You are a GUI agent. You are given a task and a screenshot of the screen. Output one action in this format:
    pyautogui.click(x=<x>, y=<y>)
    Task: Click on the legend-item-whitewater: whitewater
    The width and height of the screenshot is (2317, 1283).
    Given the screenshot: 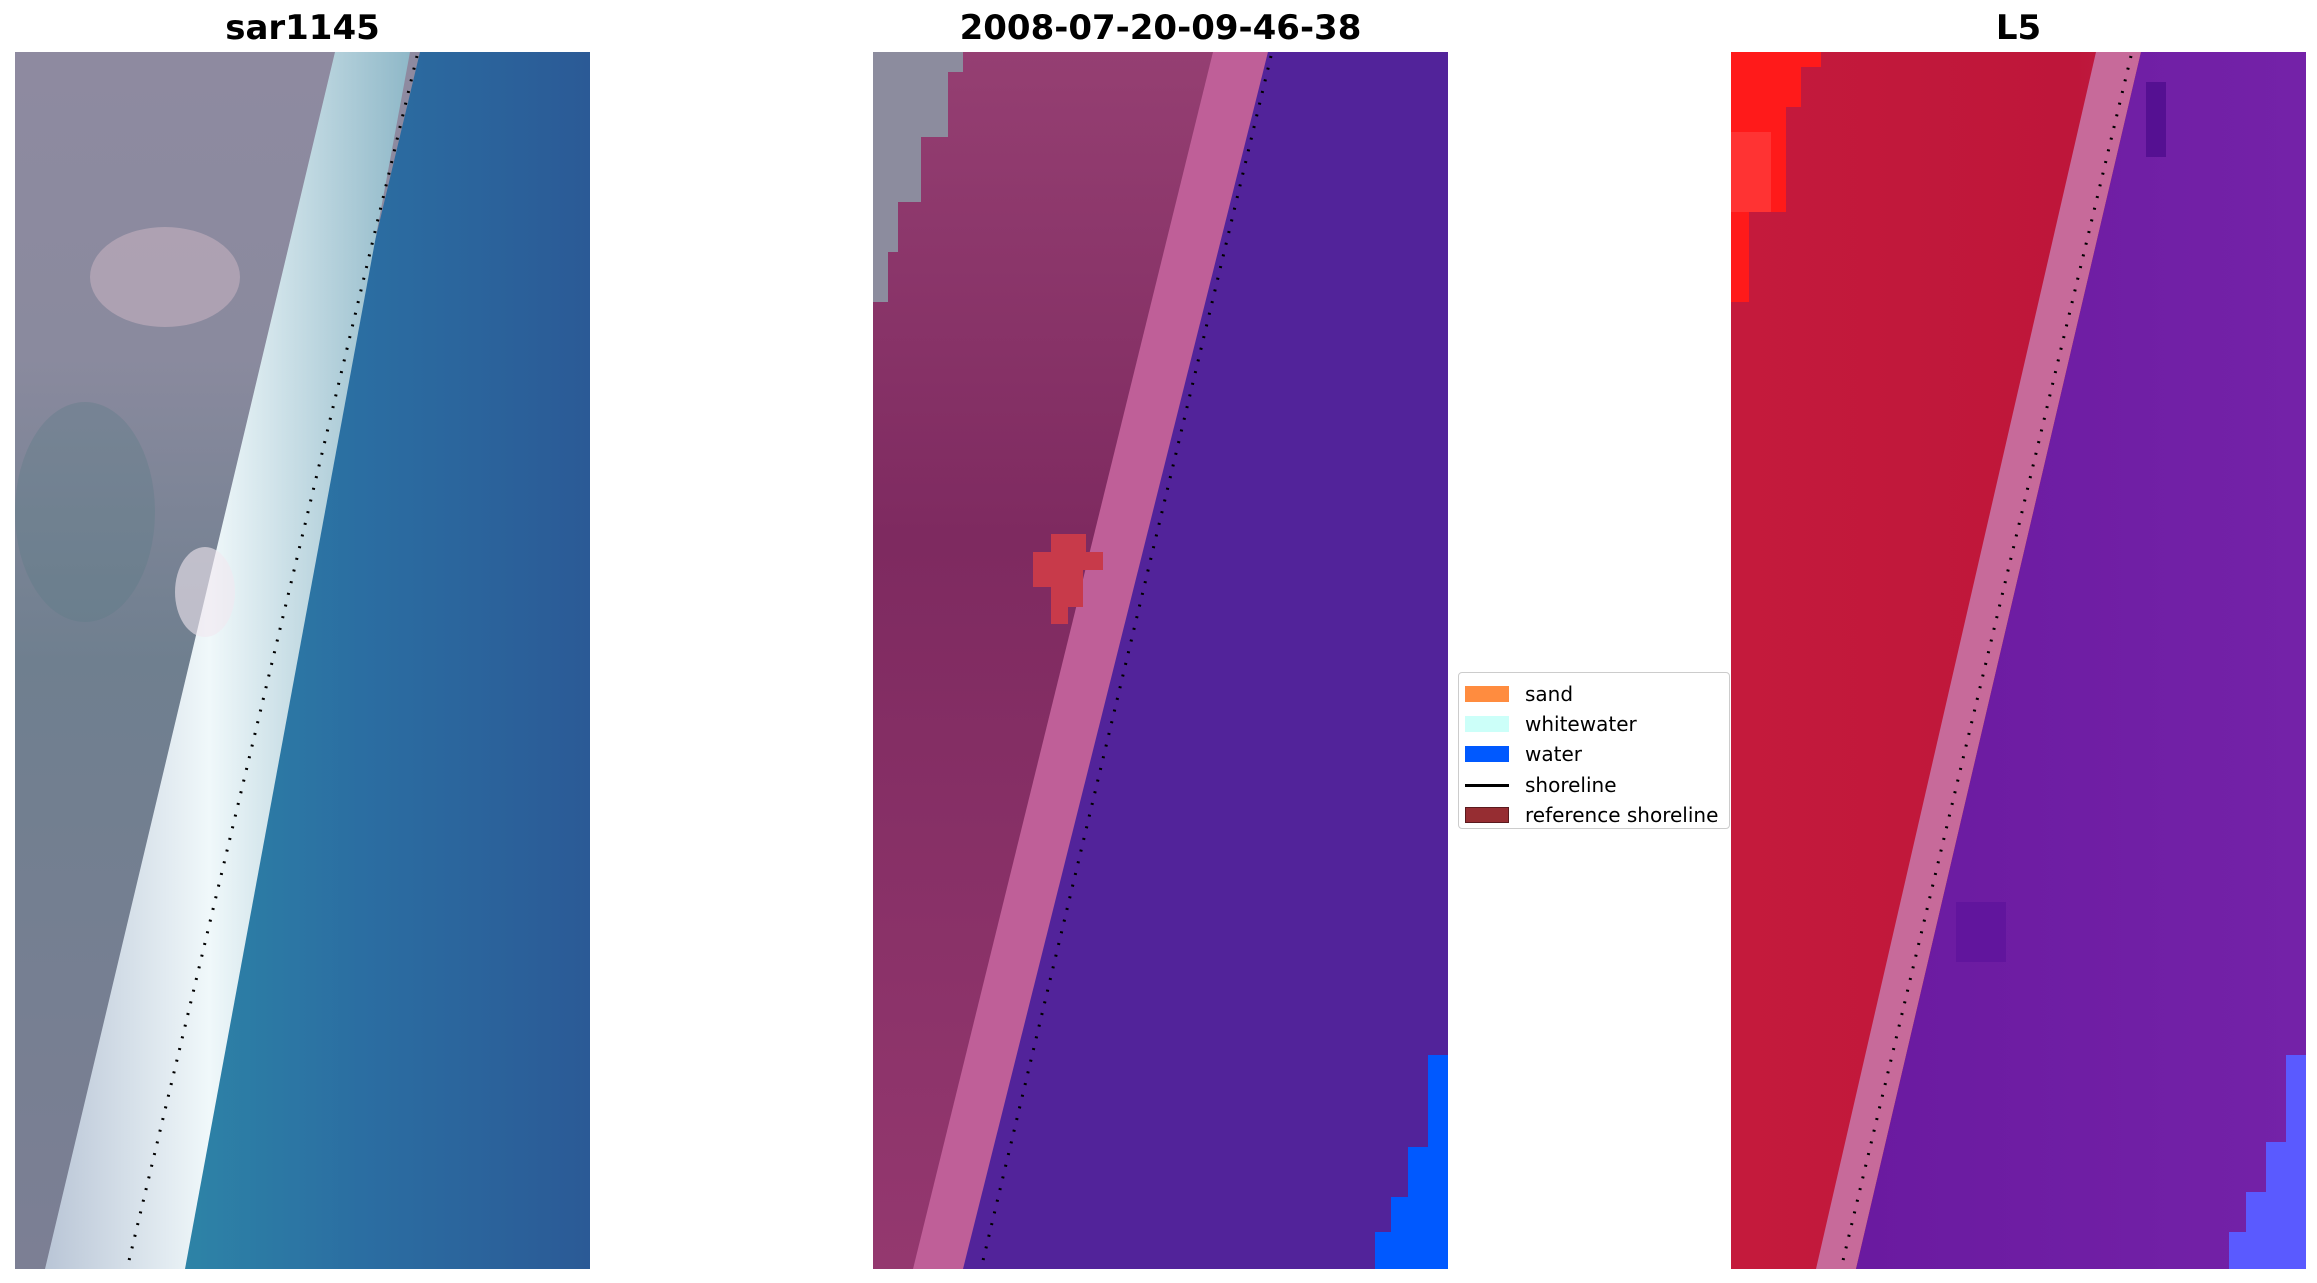 What is the action you would take?
    pyautogui.click(x=1597, y=724)
    